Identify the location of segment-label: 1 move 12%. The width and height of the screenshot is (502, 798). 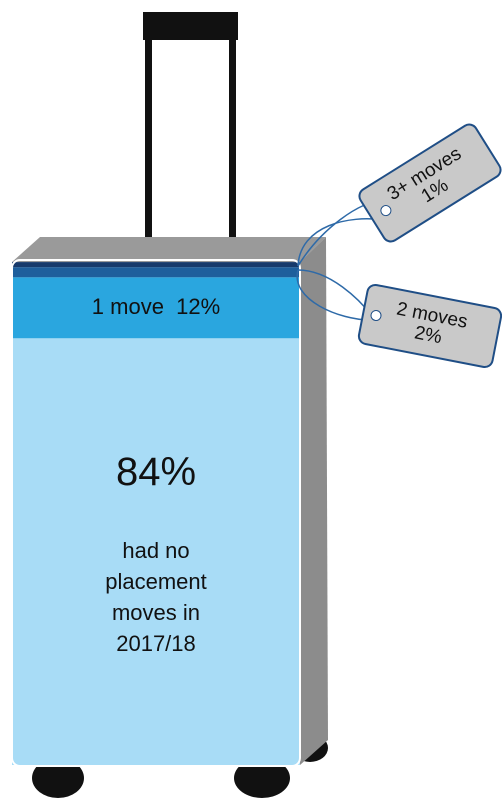
(156, 307).